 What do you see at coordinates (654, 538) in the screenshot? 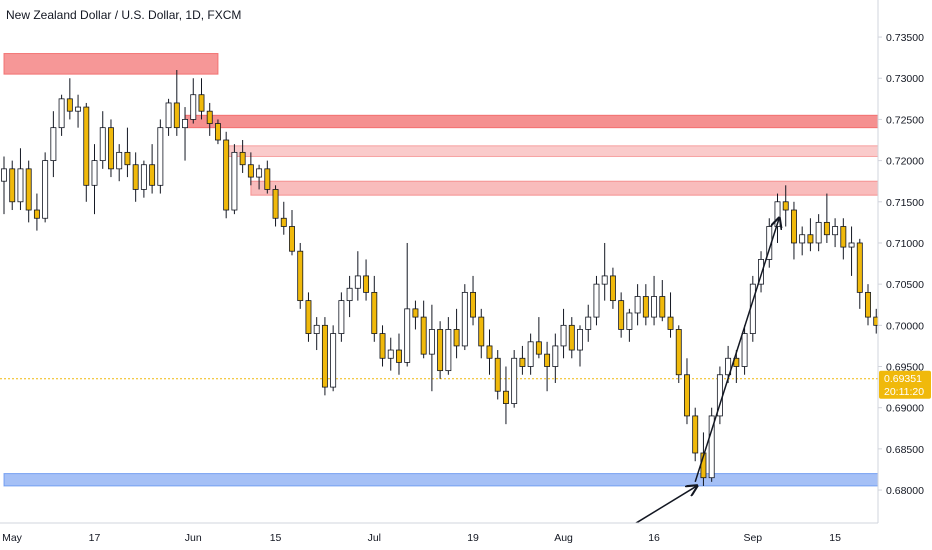
I see `time-tick-label: 16` at bounding box center [654, 538].